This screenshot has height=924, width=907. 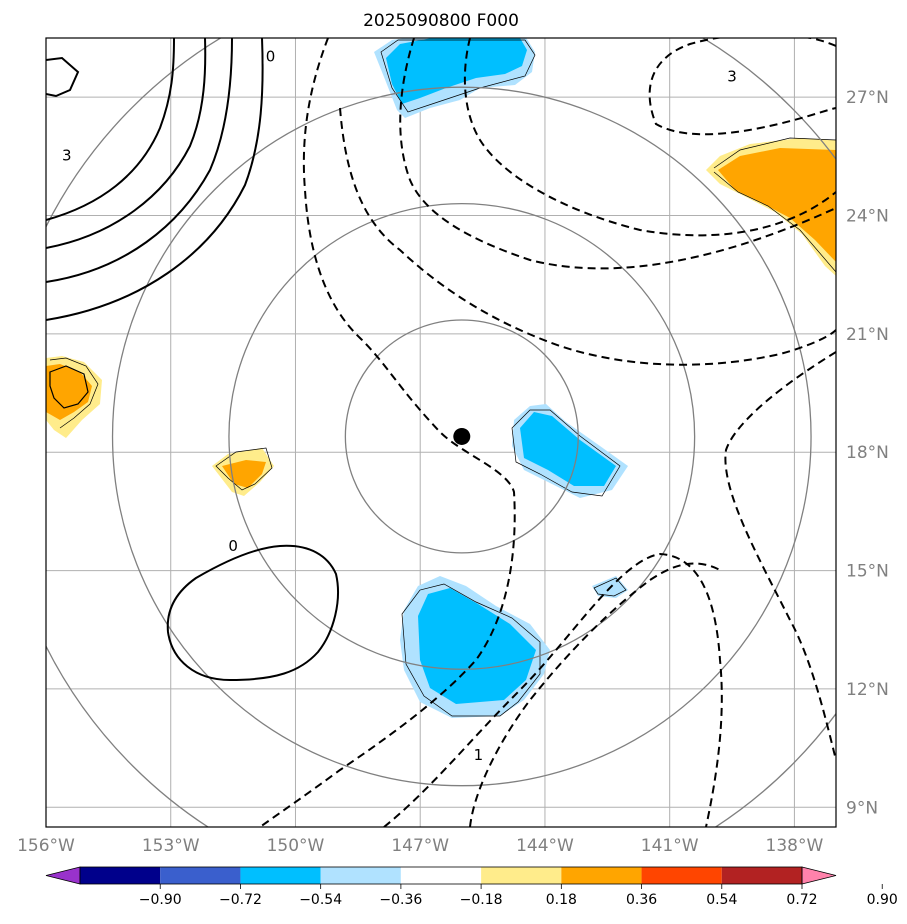 I want to click on colorbar-extend-high, so click(x=819, y=875).